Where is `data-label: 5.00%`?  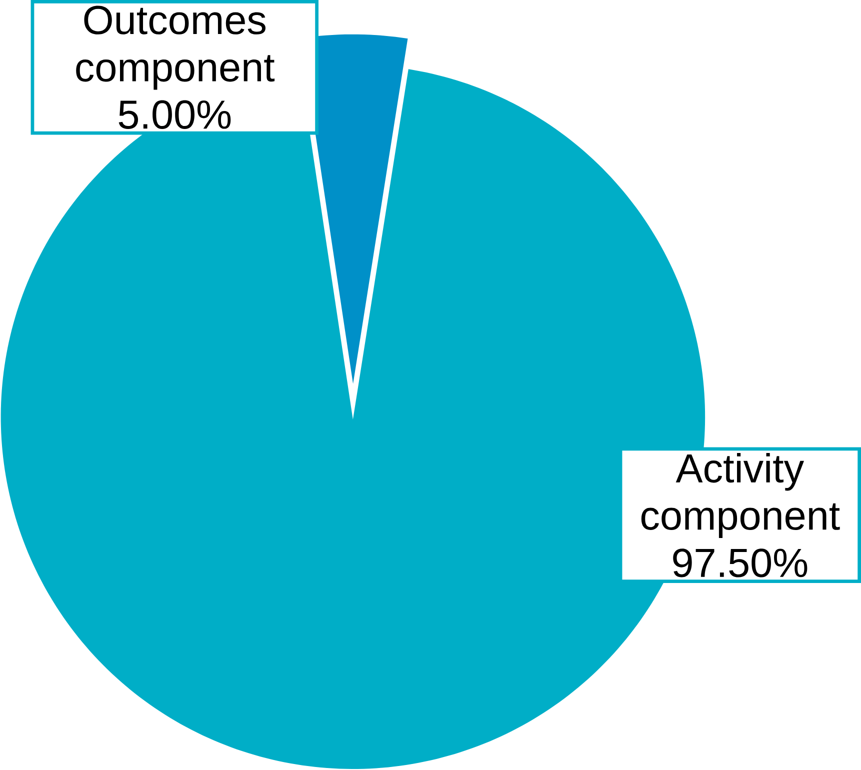 data-label: 5.00% is located at coordinates (174, 115).